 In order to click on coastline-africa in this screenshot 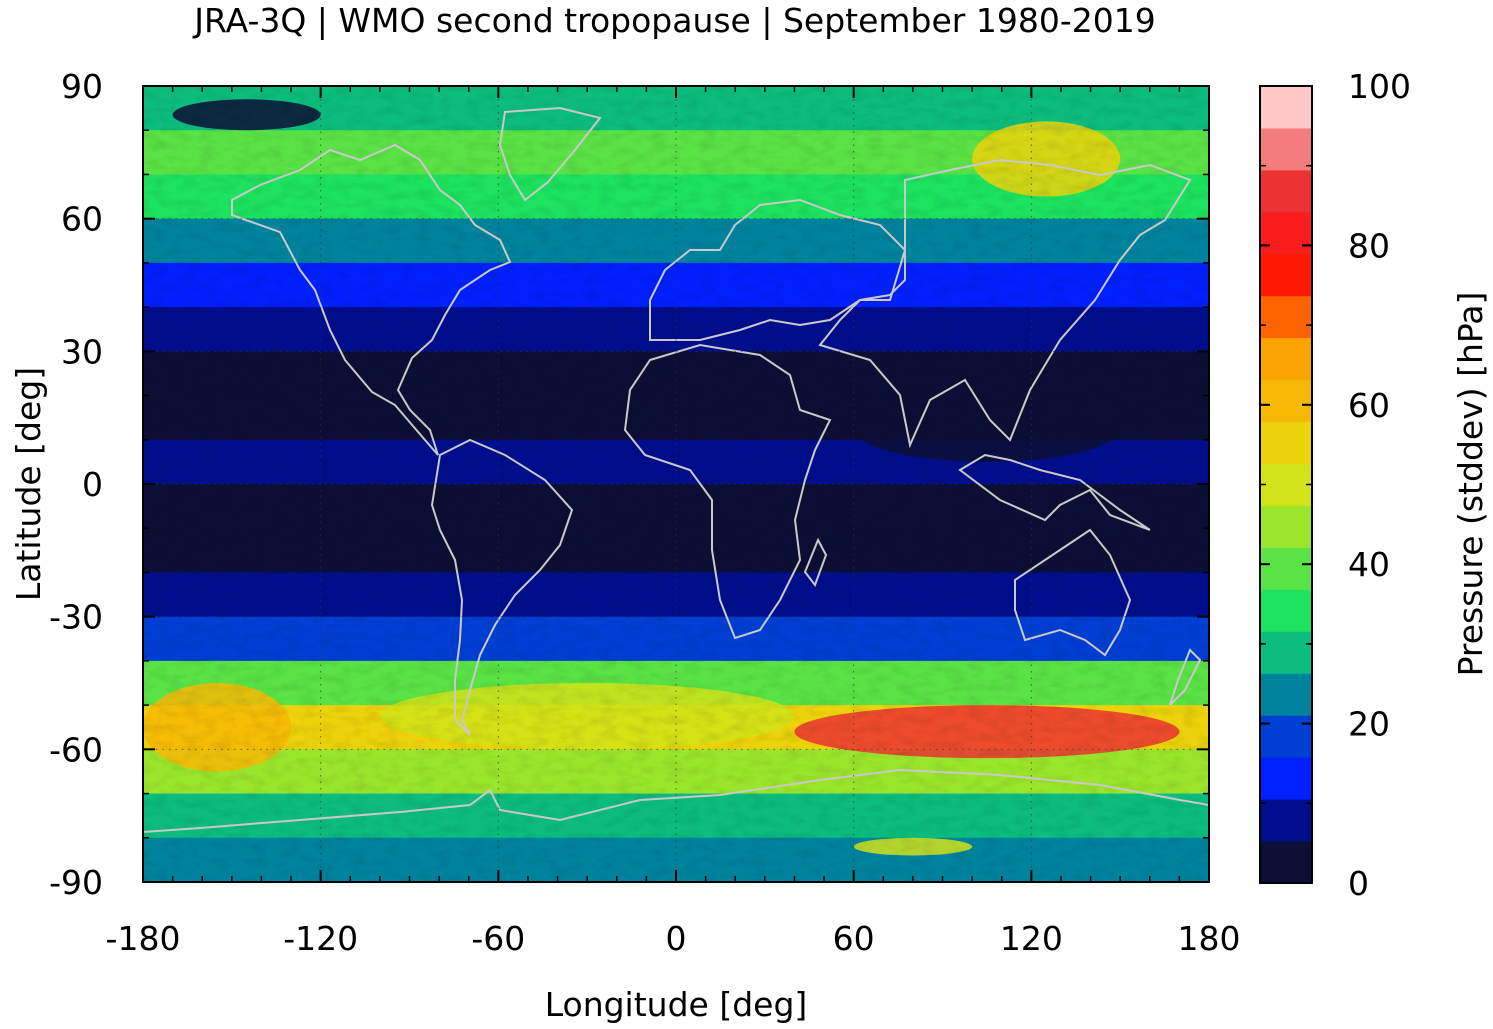, I will do `click(727, 491)`.